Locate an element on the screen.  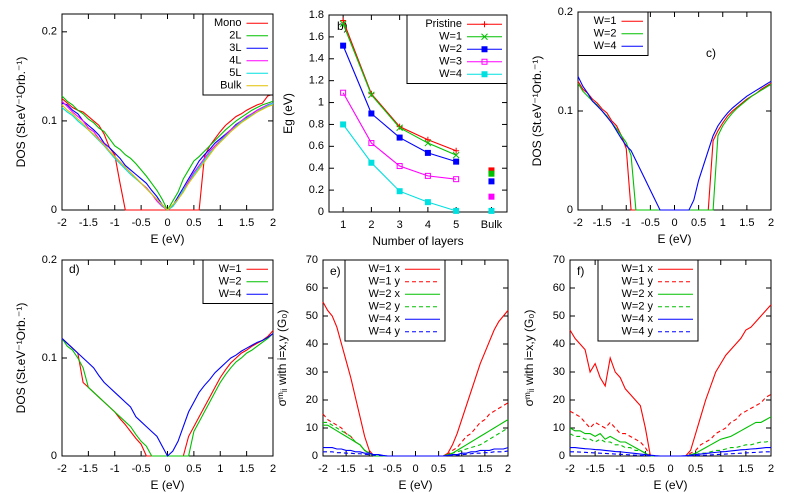
x-tick-label: 1.5 is located at coordinates (745, 469).